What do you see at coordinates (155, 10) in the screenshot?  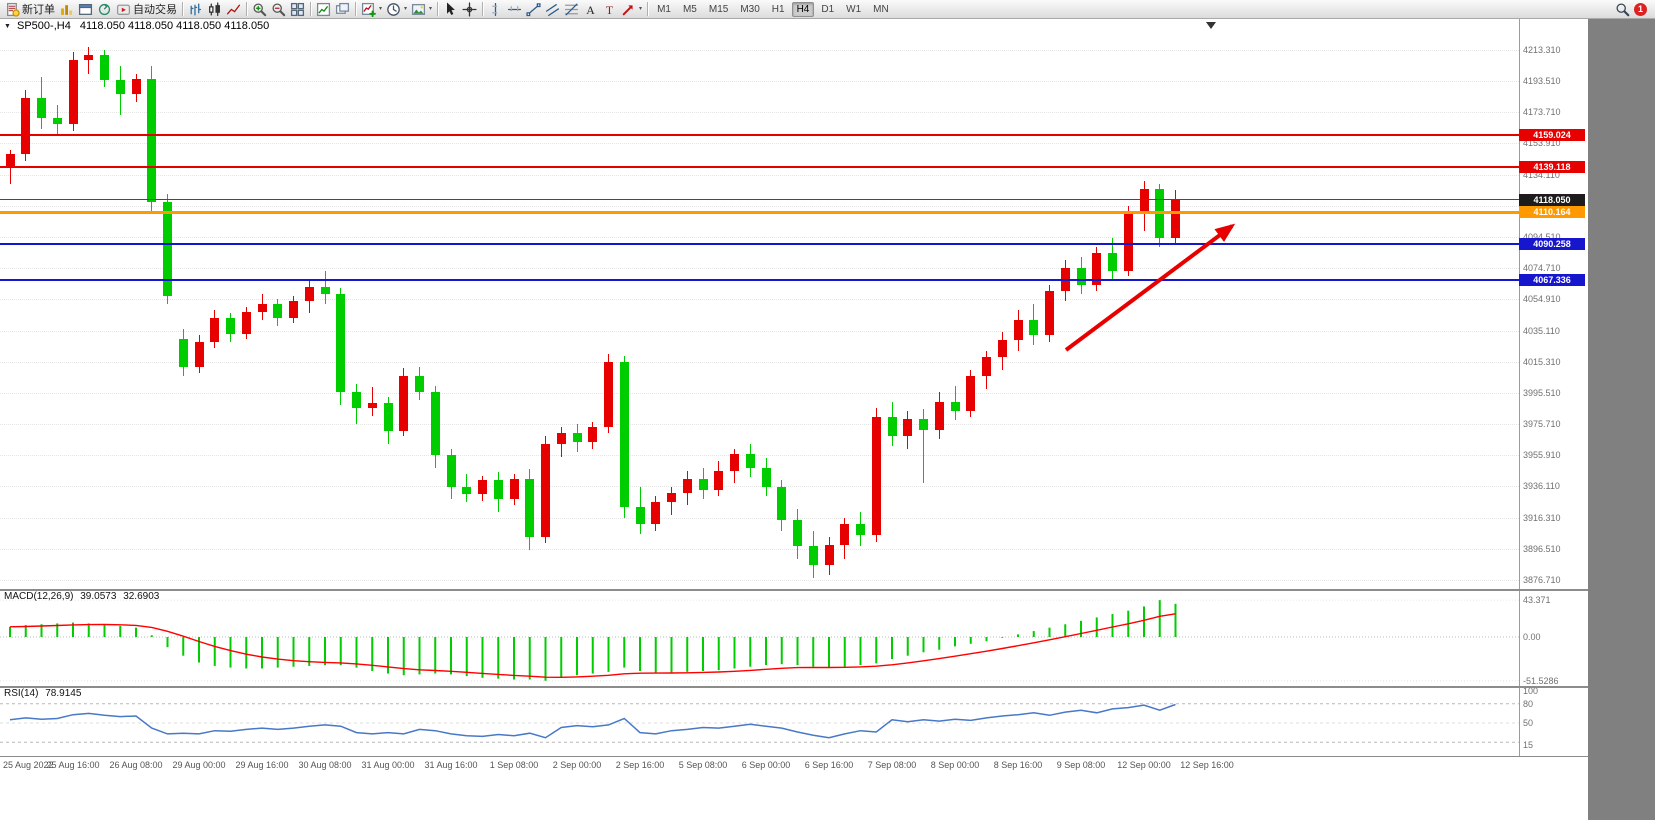 I see `auto-trading-button-label: 自动交易` at bounding box center [155, 10].